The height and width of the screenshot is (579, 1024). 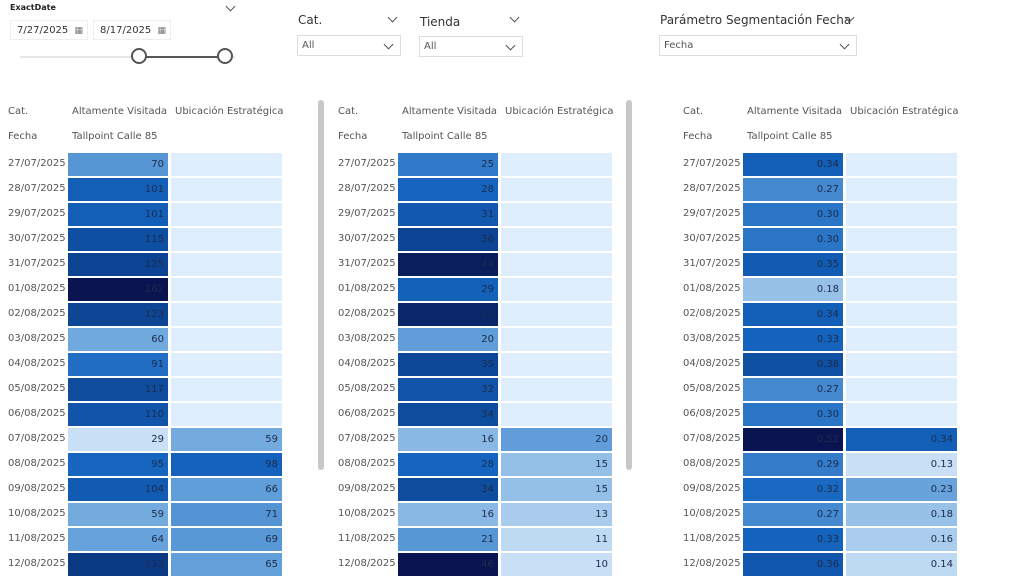 What do you see at coordinates (901, 464) in the screenshot?
I see `value-cell: 0.13` at bounding box center [901, 464].